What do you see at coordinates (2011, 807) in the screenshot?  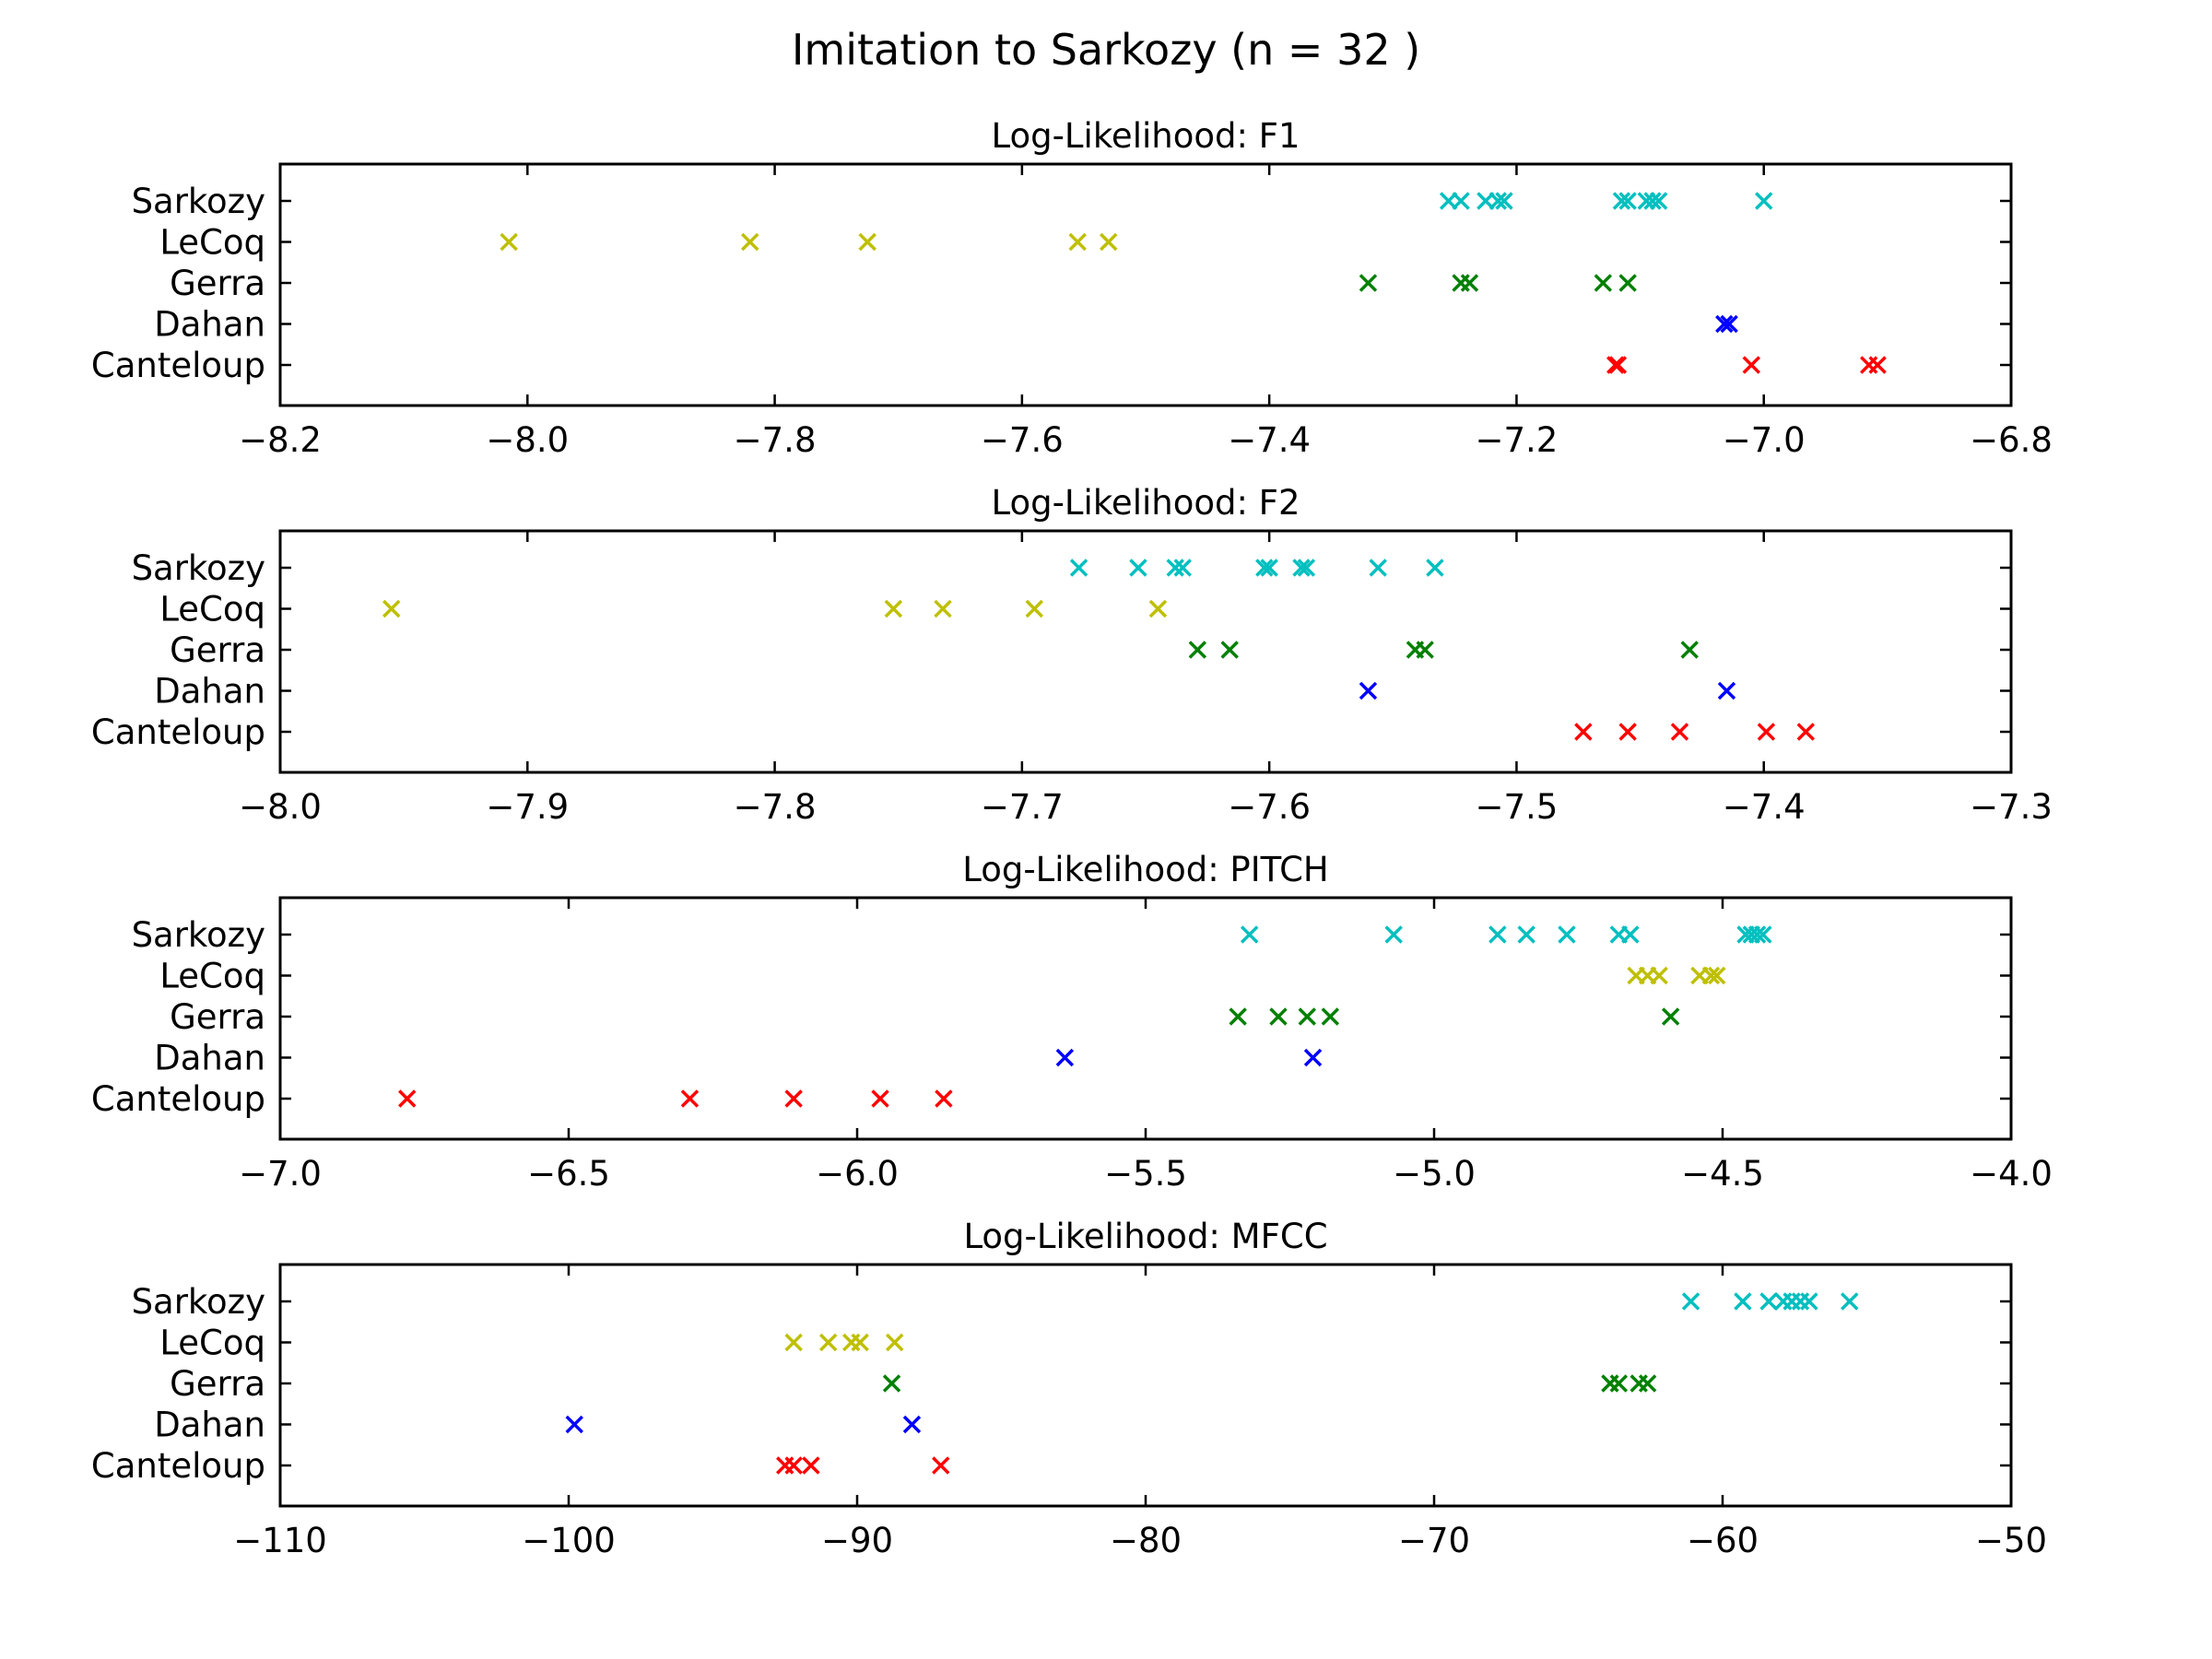 I see `x-tick-label: −7.3` at bounding box center [2011, 807].